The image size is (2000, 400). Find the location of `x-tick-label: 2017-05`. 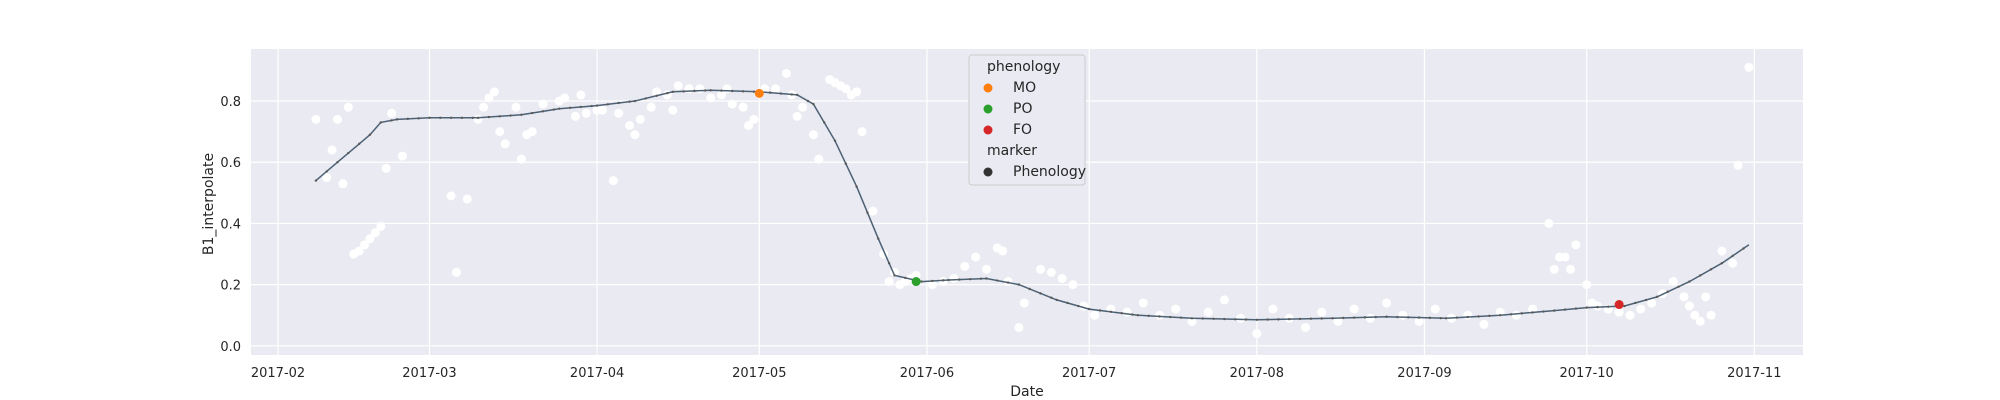

x-tick-label: 2017-05 is located at coordinates (759, 373).